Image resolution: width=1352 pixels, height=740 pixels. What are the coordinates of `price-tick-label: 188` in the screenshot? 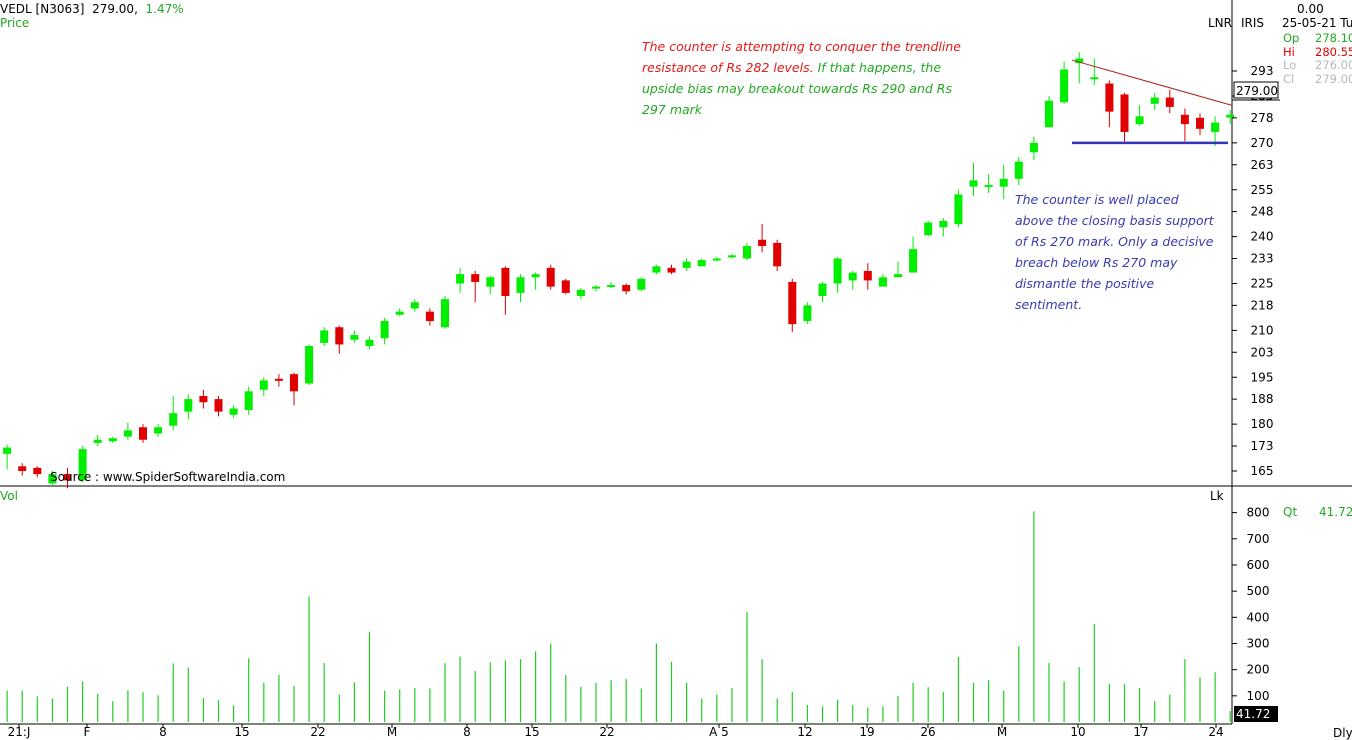 It's located at (1262, 399).